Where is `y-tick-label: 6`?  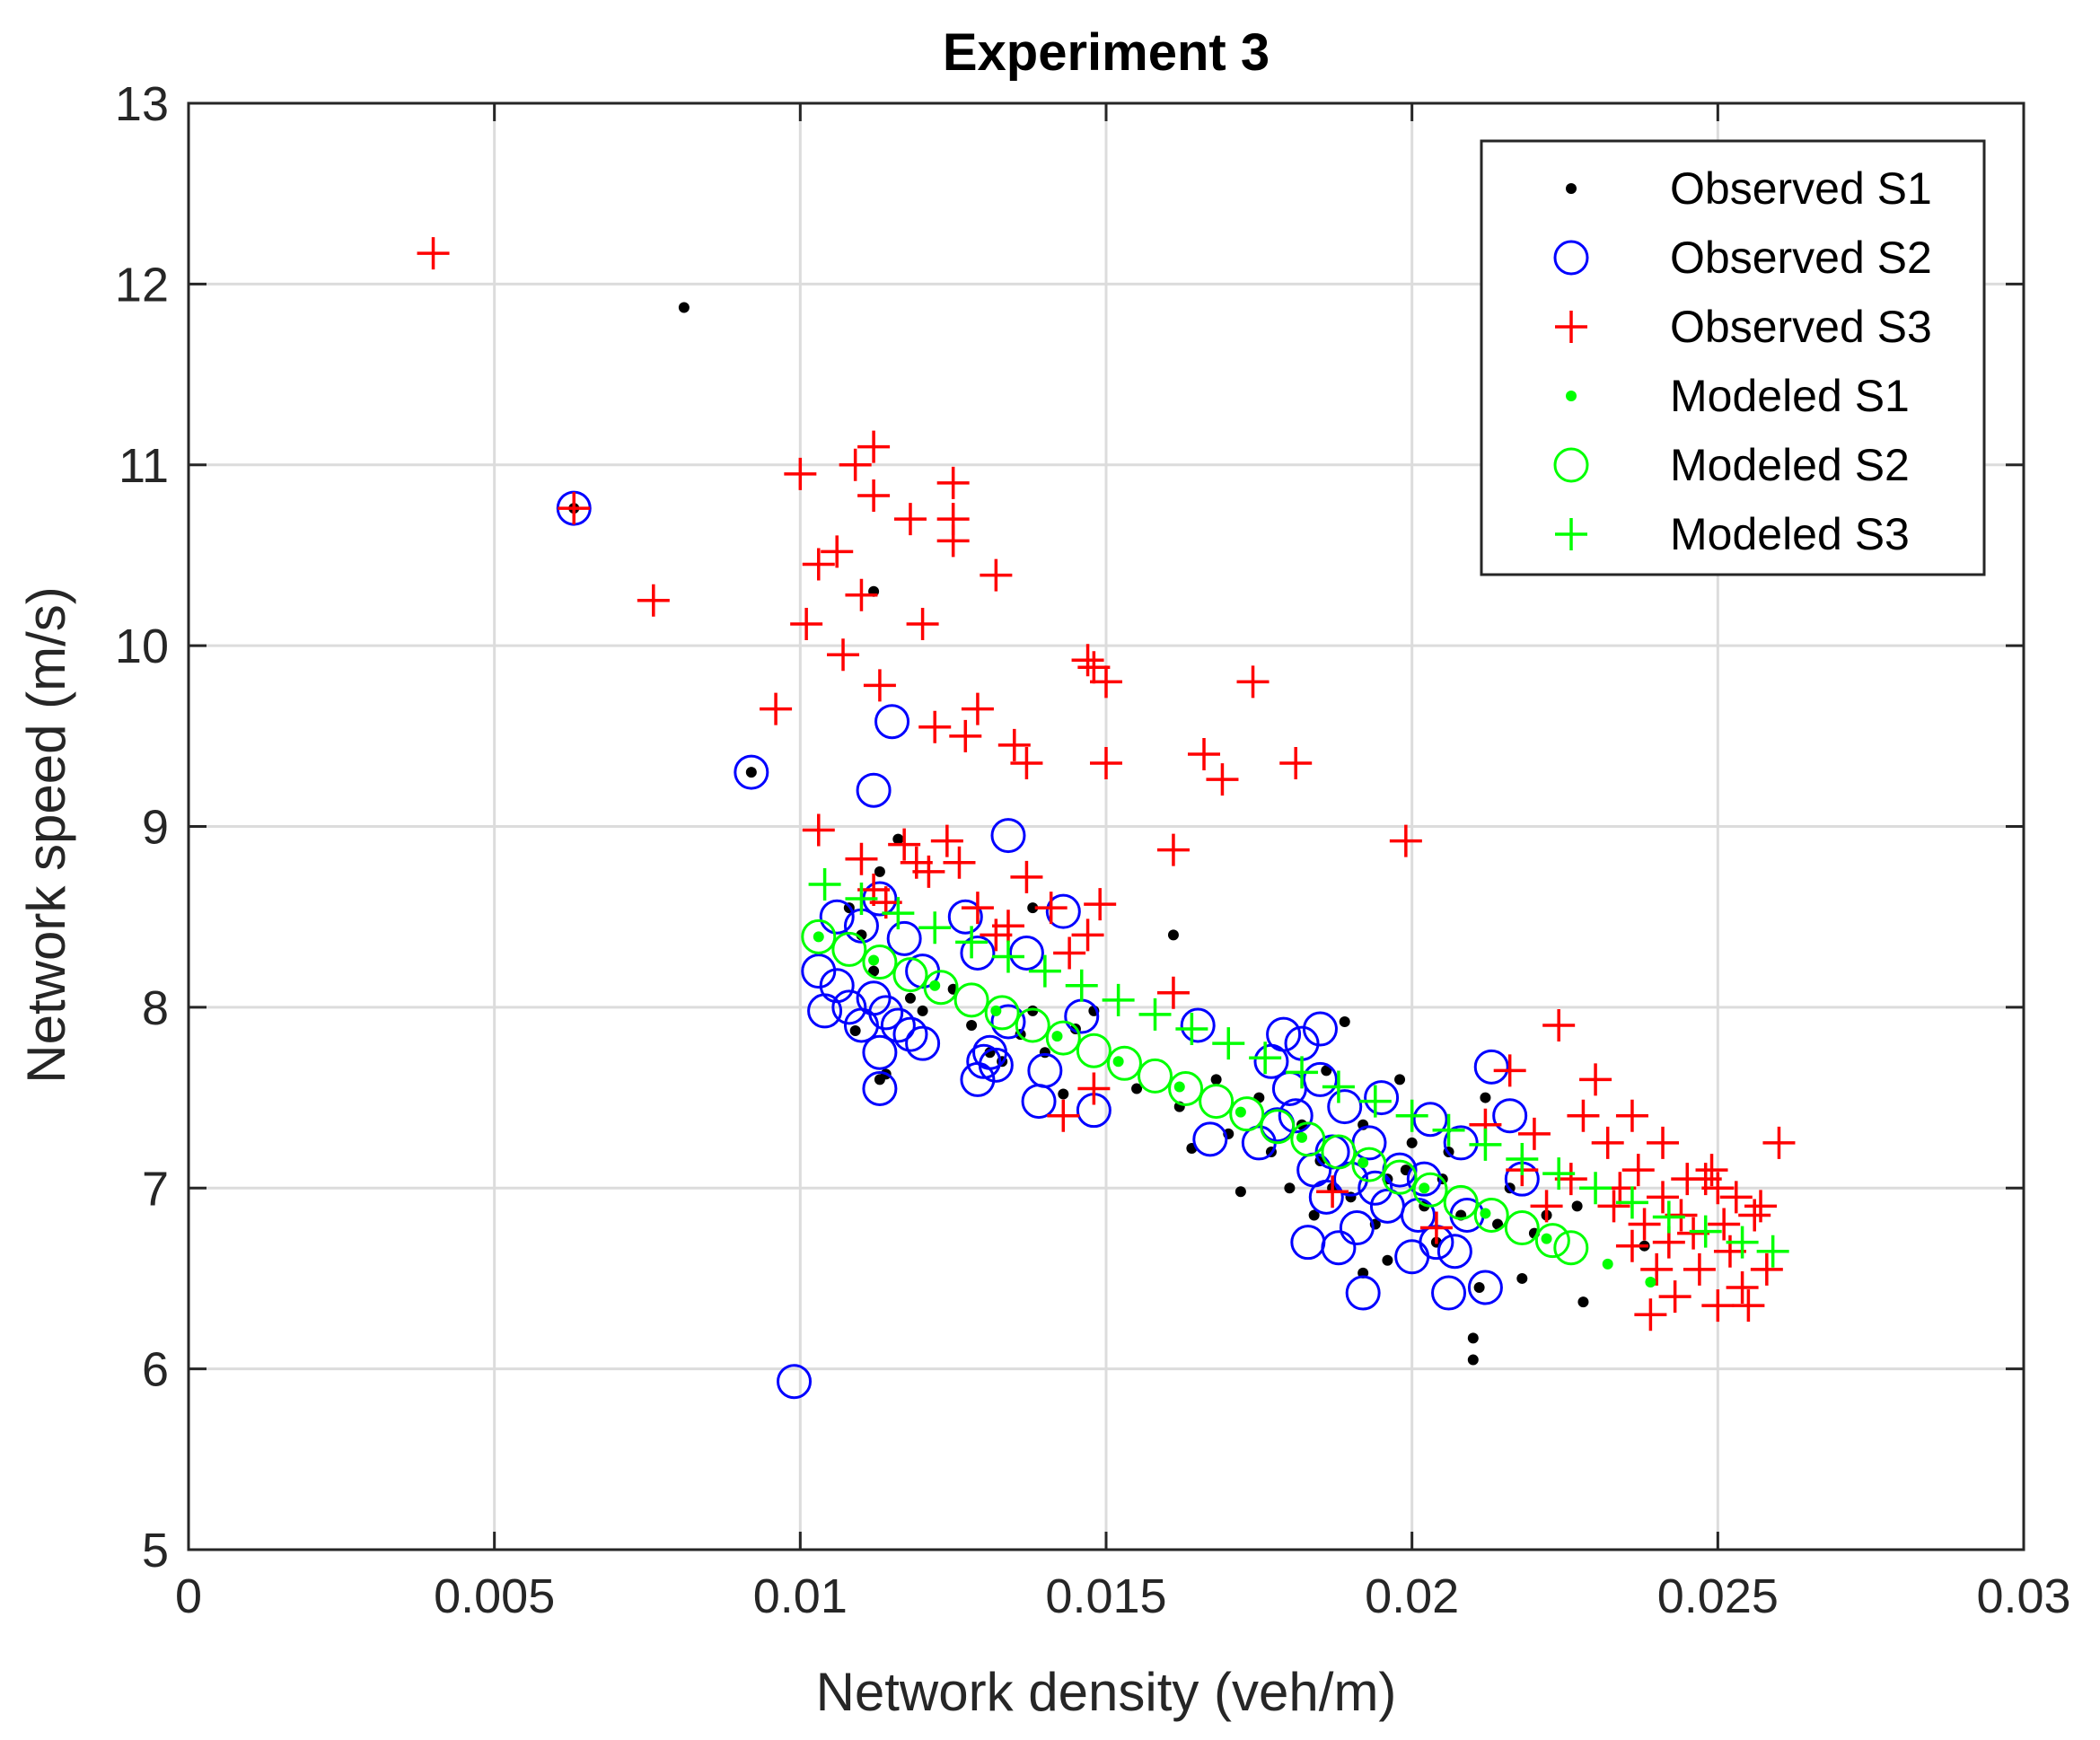 y-tick-label: 6 is located at coordinates (155, 1370).